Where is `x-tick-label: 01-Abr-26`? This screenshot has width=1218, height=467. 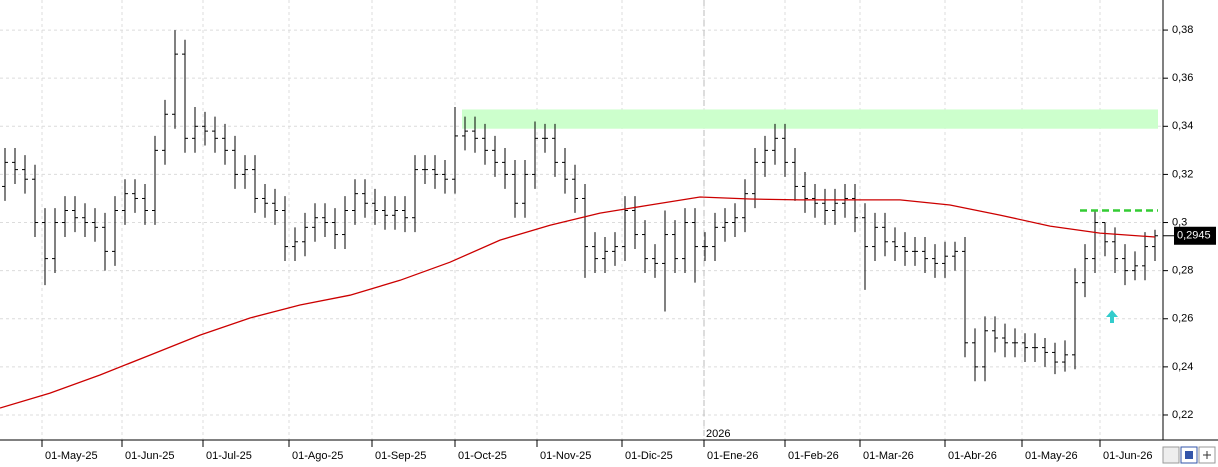
x-tick-label: 01-Abr-26 is located at coordinates (972, 456).